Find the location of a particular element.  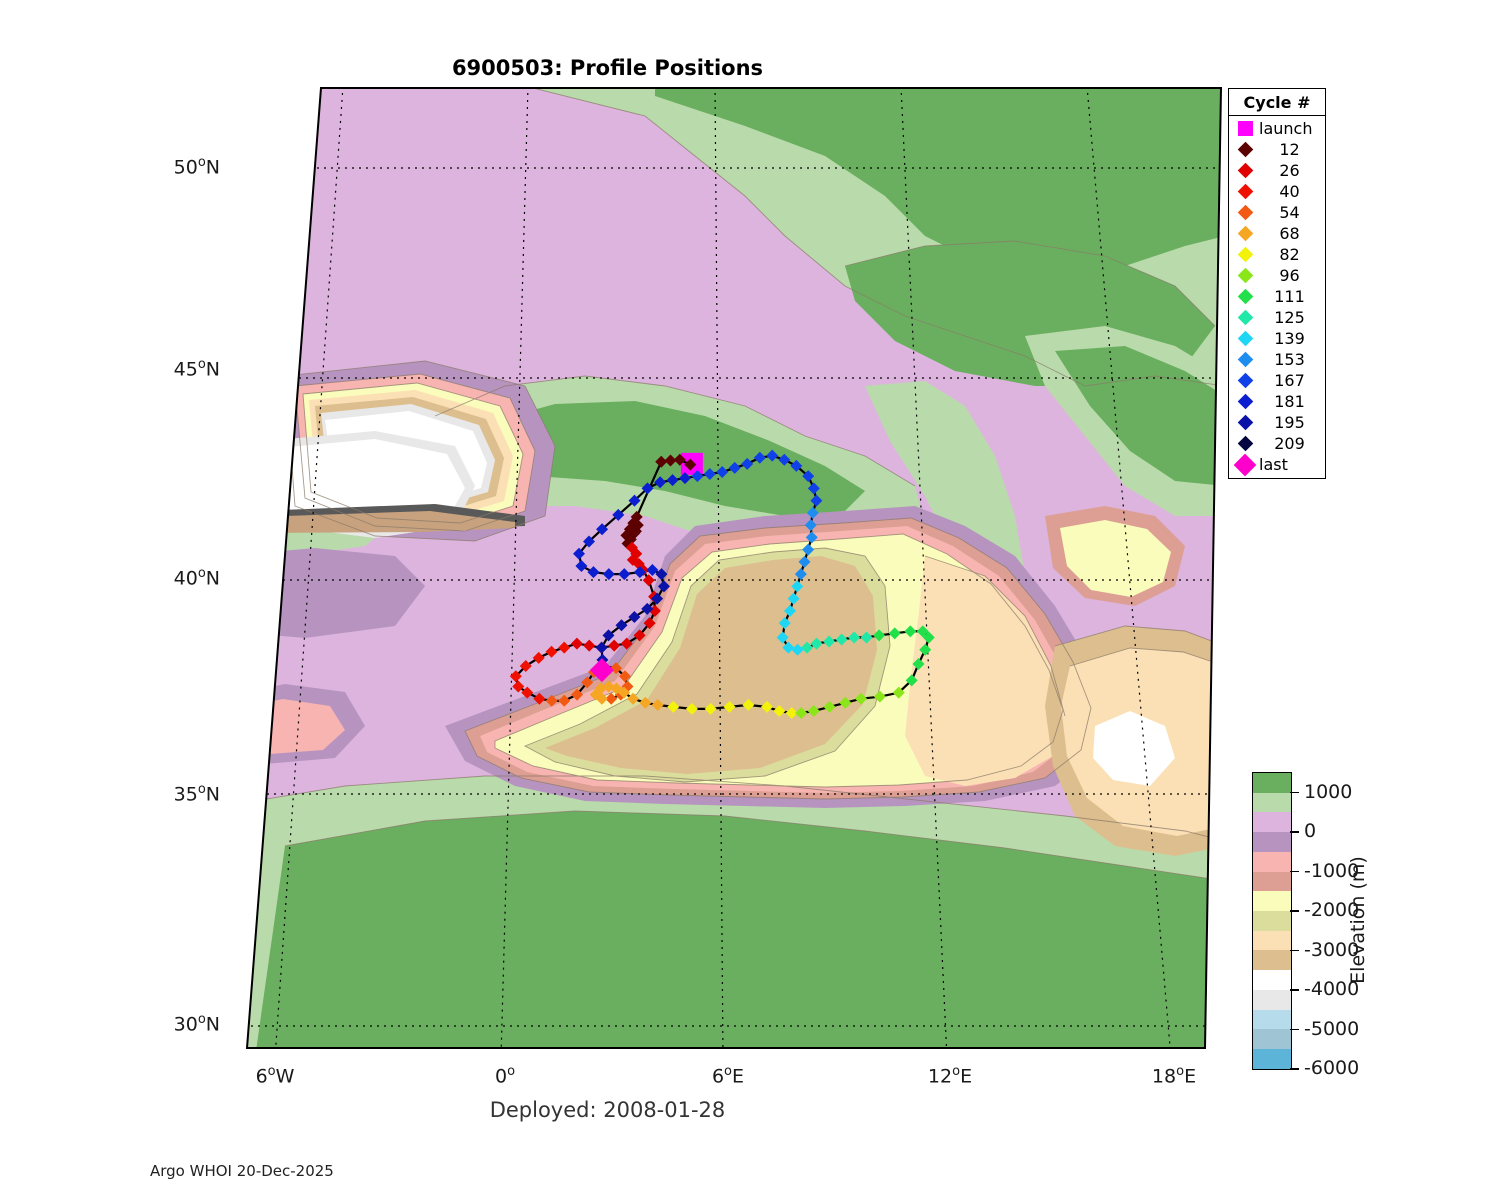

legend-item-26: 26 is located at coordinates (1277, 170).